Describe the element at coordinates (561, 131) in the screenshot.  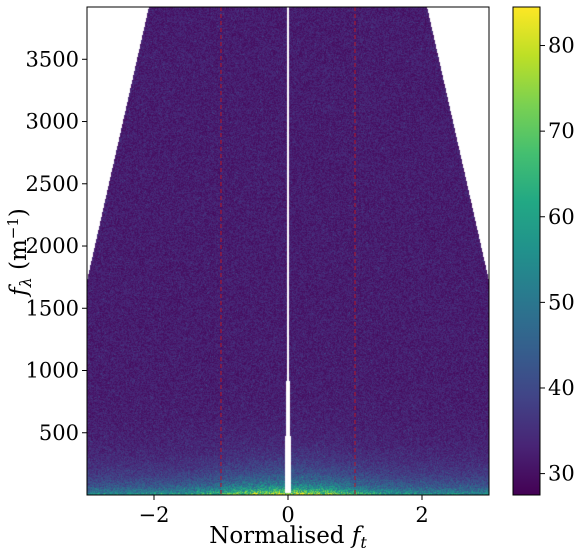
I see `colorbar-tick-label: 70` at that location.